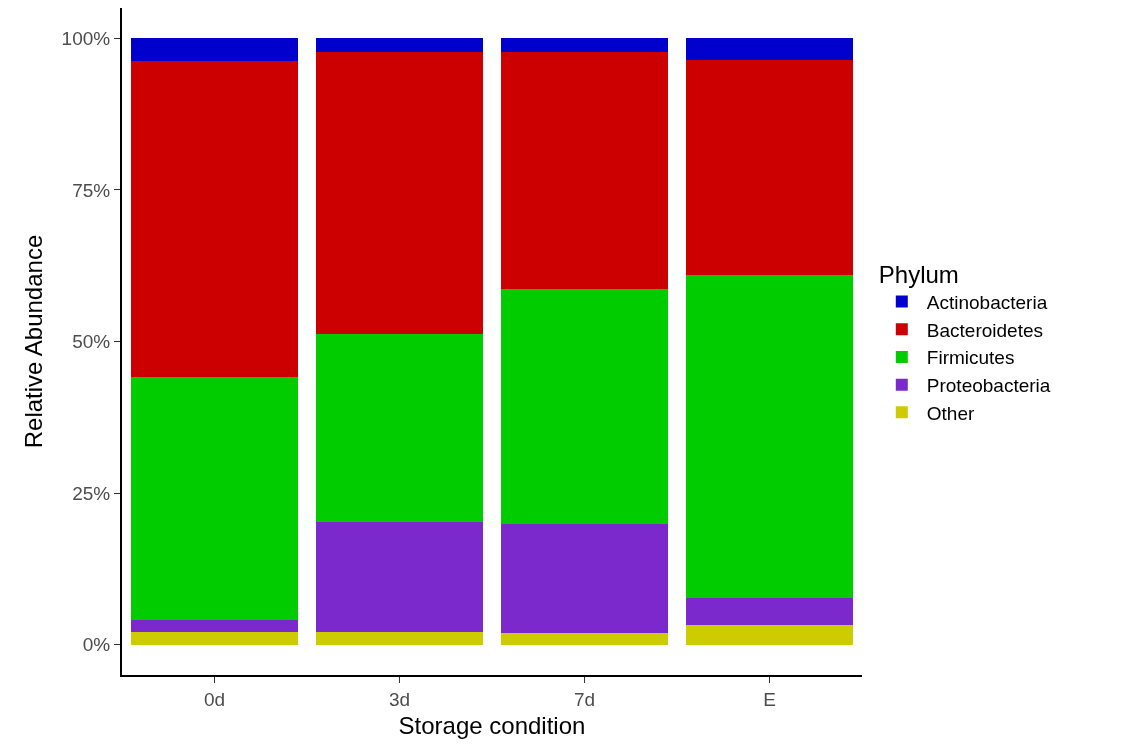 The image size is (1140, 748). What do you see at coordinates (91, 190) in the screenshot?
I see `y-tick-label: 75%` at bounding box center [91, 190].